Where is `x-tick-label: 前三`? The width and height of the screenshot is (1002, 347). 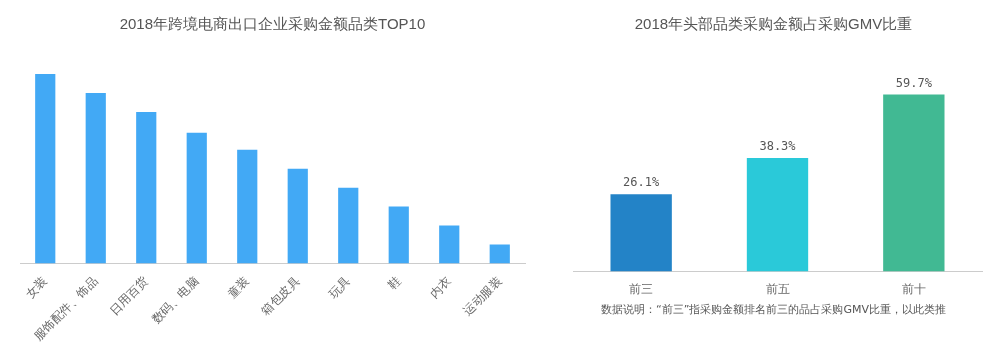
x-tick-label: 前三 is located at coordinates (641, 289).